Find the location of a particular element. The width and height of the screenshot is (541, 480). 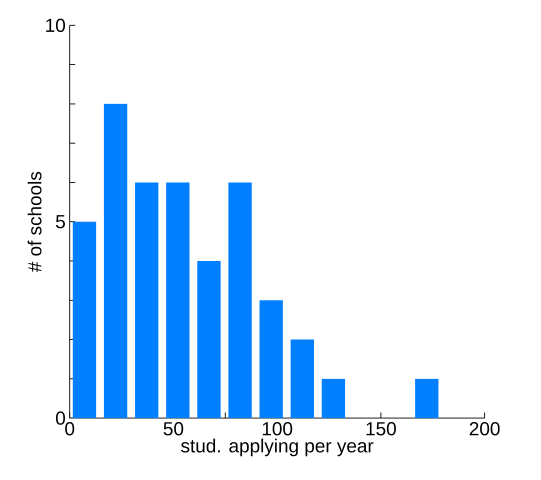

x-tick-label: 100 is located at coordinates (277, 429).